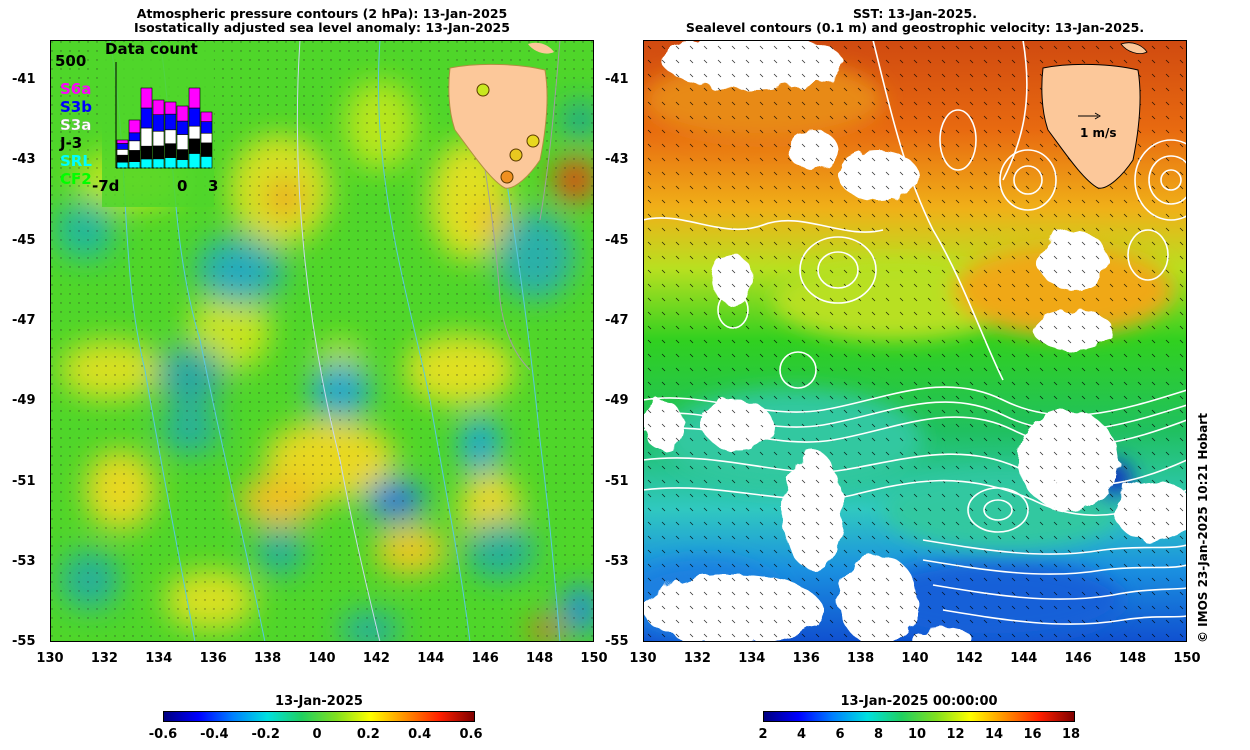 The height and width of the screenshot is (750, 1250). Describe the element at coordinates (76, 179) in the screenshot. I see `inset-legend-label: CF2` at that location.